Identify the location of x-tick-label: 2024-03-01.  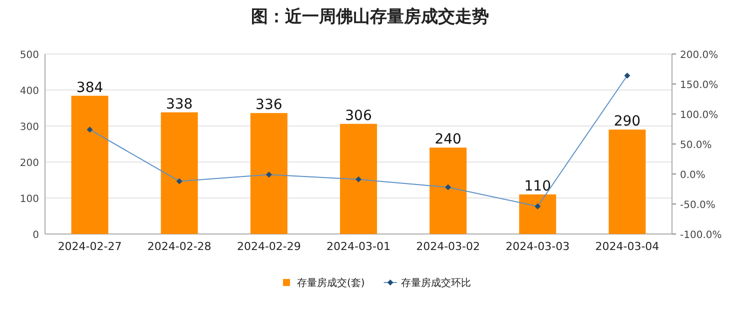
(358, 246).